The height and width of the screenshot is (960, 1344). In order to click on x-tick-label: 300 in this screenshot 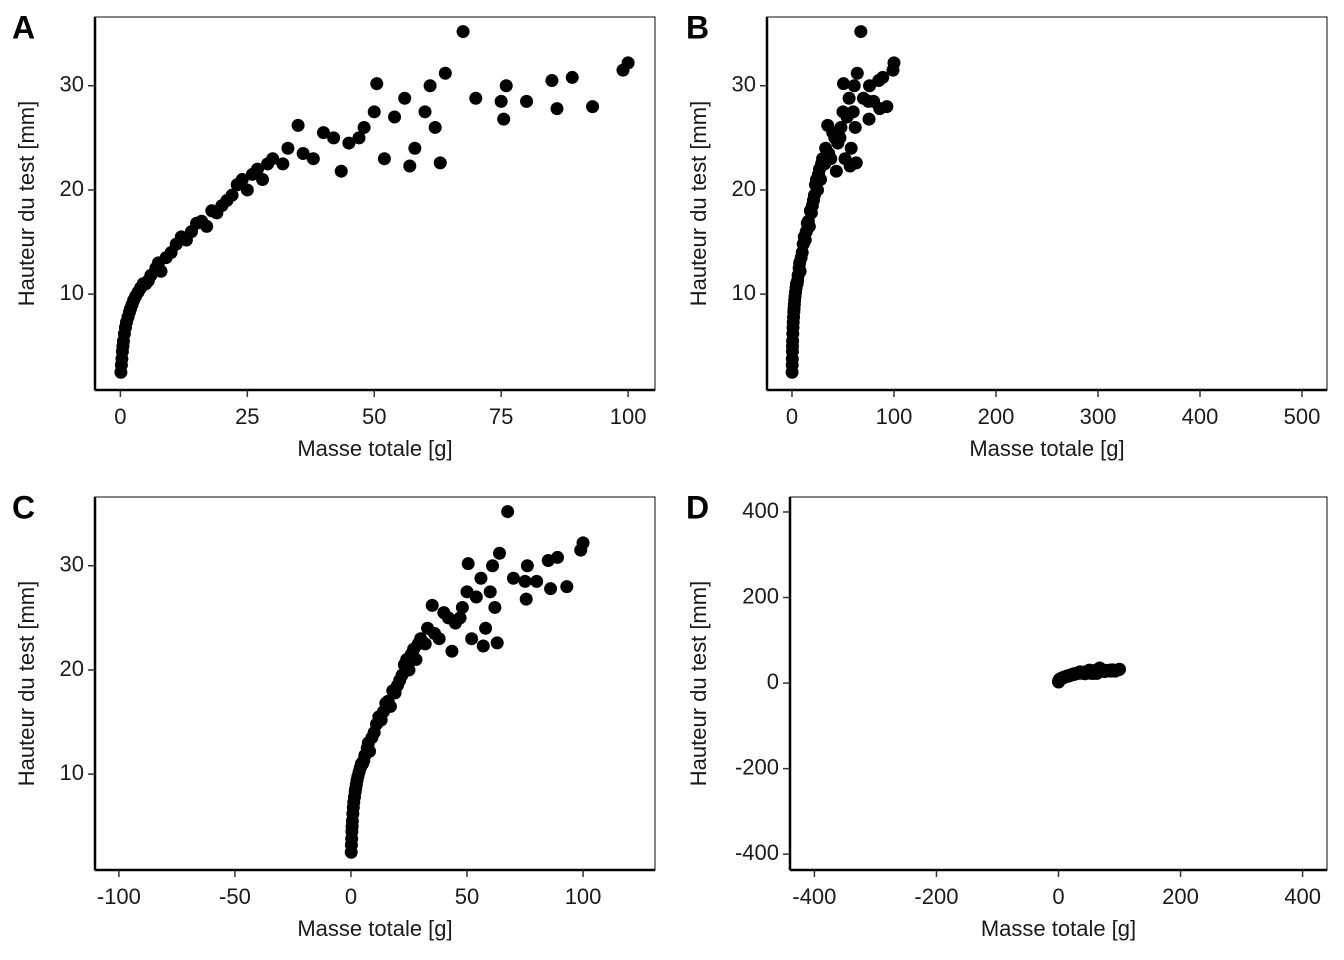, I will do `click(1098, 416)`.